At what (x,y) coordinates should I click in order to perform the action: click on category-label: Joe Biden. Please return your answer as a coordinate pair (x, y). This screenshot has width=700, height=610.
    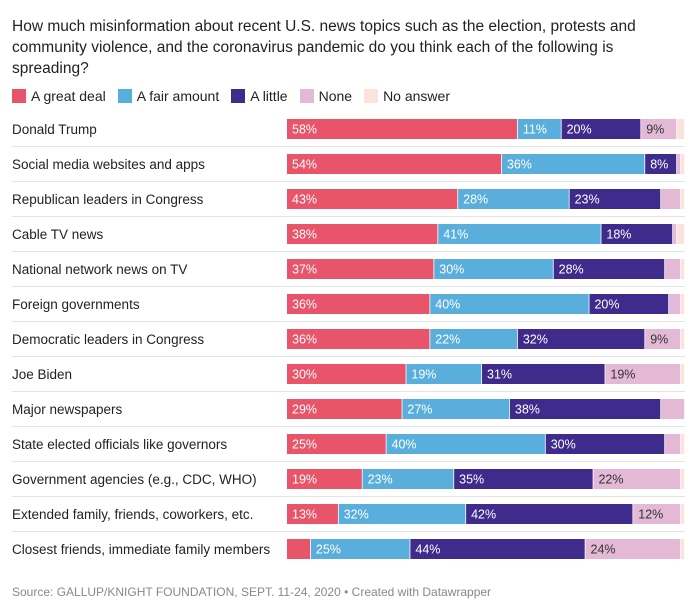
    Looking at the image, I should click on (42, 374).